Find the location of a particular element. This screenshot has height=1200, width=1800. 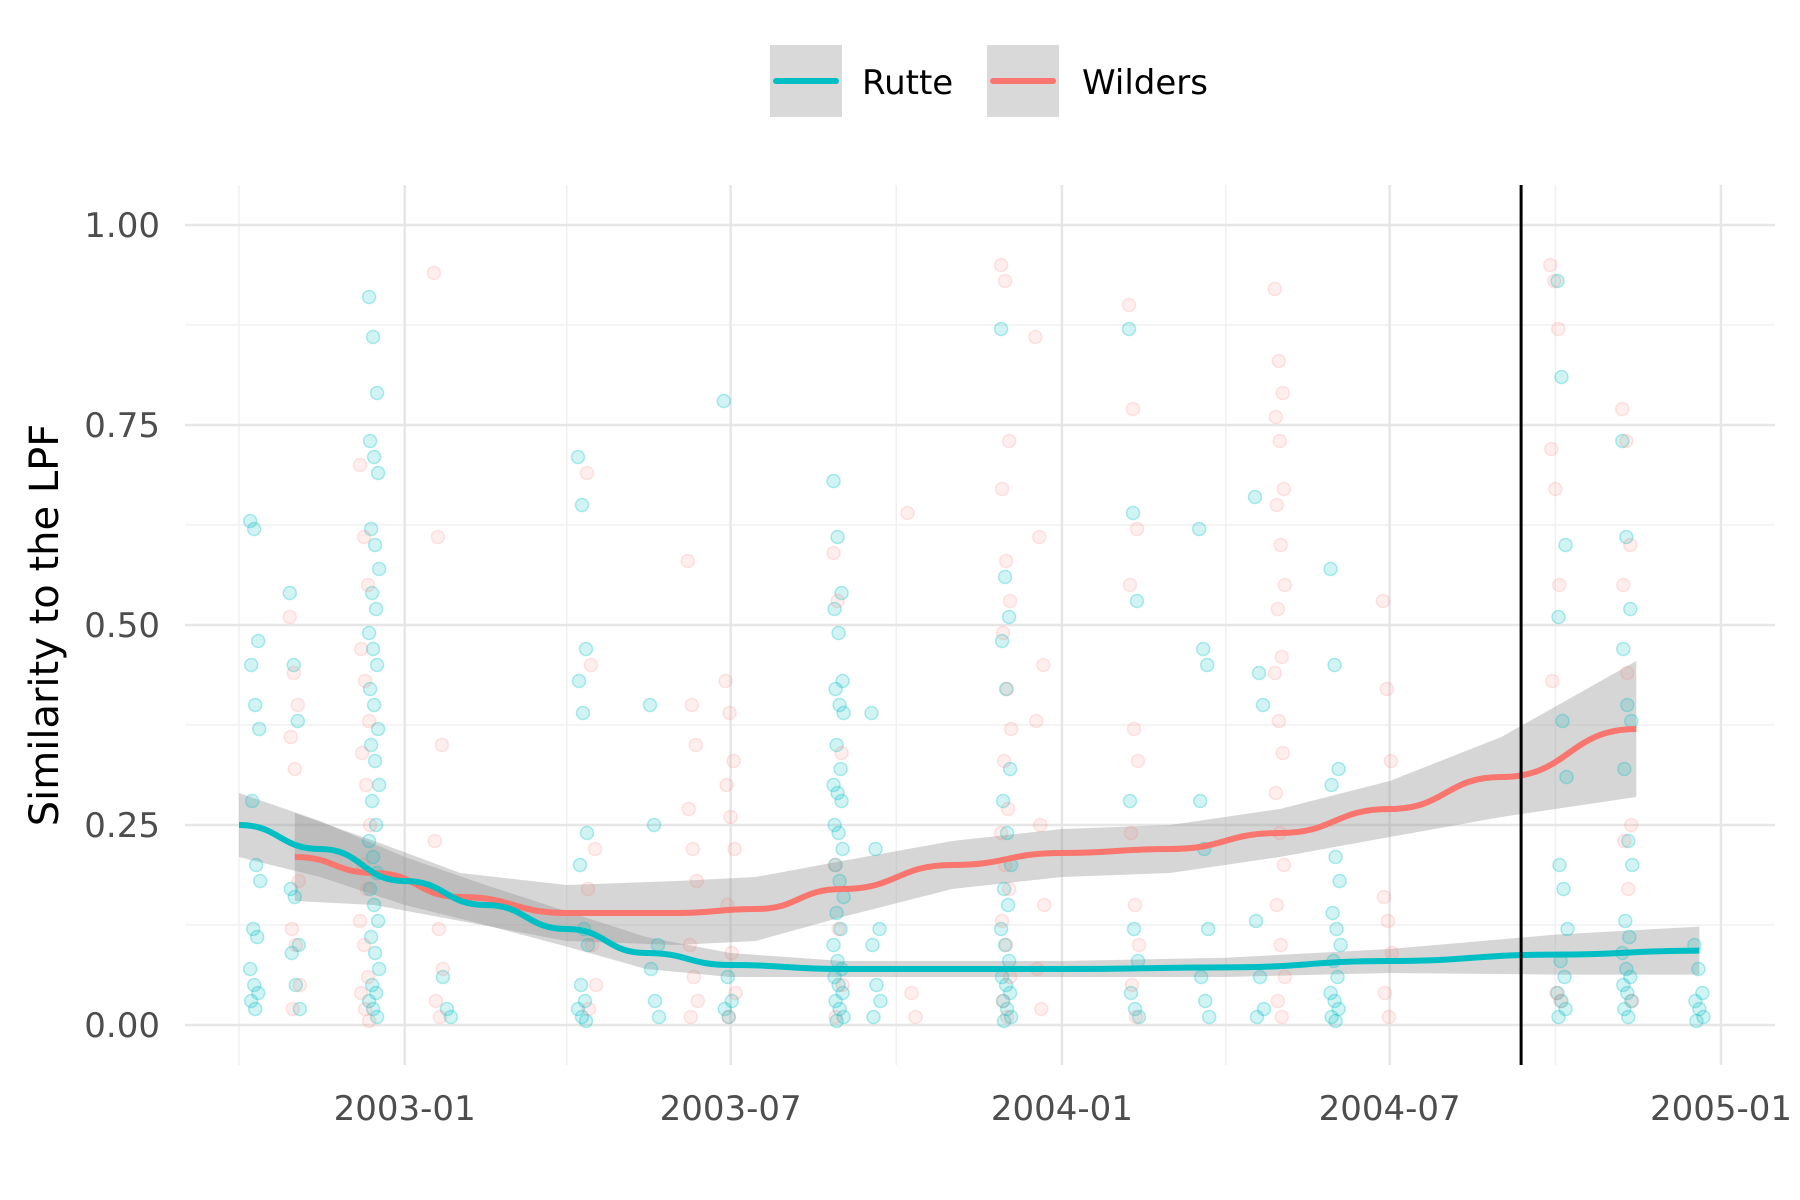

x-tick-labels: 2003-01 2003-07 2004-01 2004-07 2005-01 is located at coordinates (1063, 1109).